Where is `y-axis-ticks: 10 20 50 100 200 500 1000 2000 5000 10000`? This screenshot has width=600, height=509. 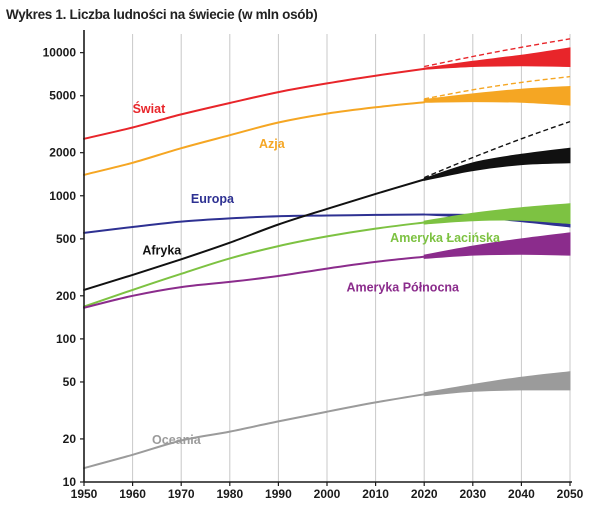
y-axis-ticks: 10 20 50 100 200 500 1000 2000 5000 10000 is located at coordinates (63, 267).